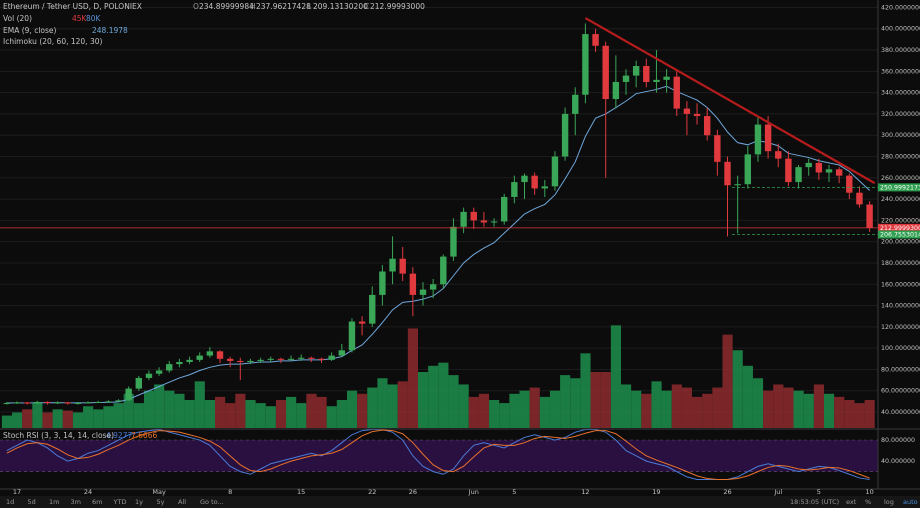 This screenshot has width=920, height=508. Describe the element at coordinates (253, 6) in the screenshot. I see `ohlc-key: H` at that location.